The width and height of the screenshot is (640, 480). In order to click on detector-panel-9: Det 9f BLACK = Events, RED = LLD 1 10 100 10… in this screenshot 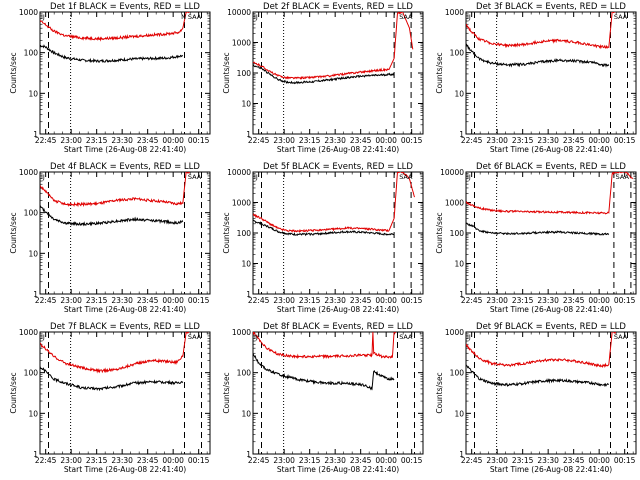, I will do `click(536, 398)`.